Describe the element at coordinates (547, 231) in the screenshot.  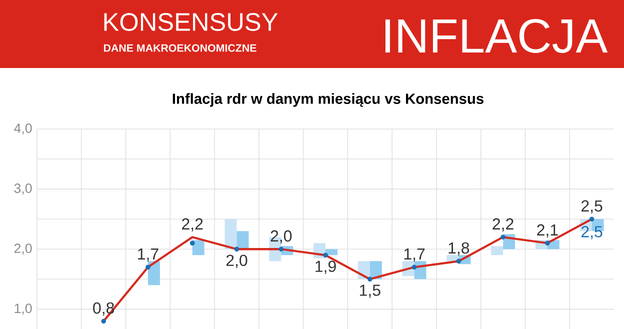
I see `data-label: 2,1` at that location.